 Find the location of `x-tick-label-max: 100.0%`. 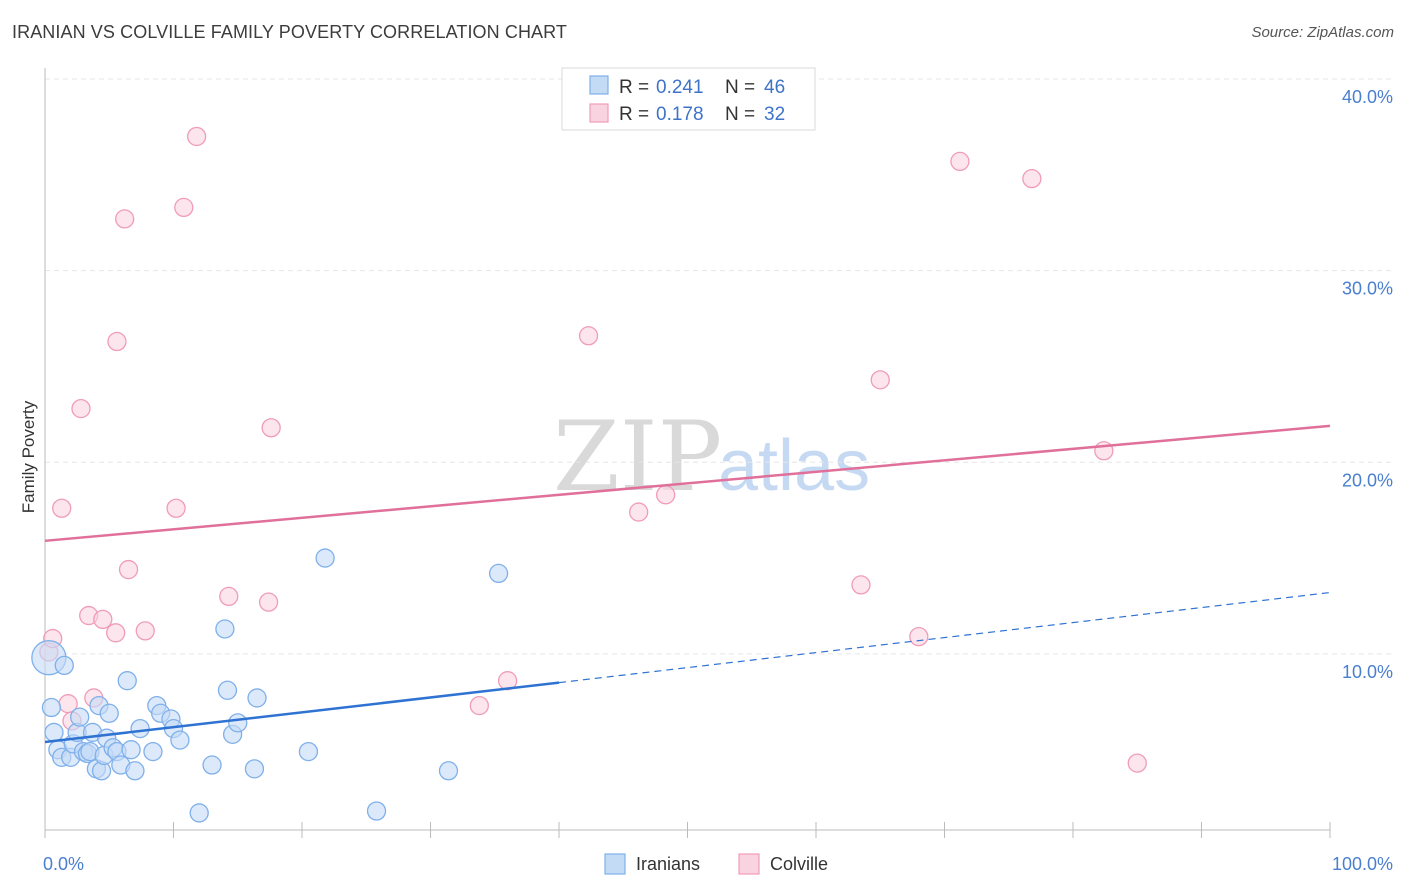

x-tick-label-max: 100.0% is located at coordinates (1362, 864).